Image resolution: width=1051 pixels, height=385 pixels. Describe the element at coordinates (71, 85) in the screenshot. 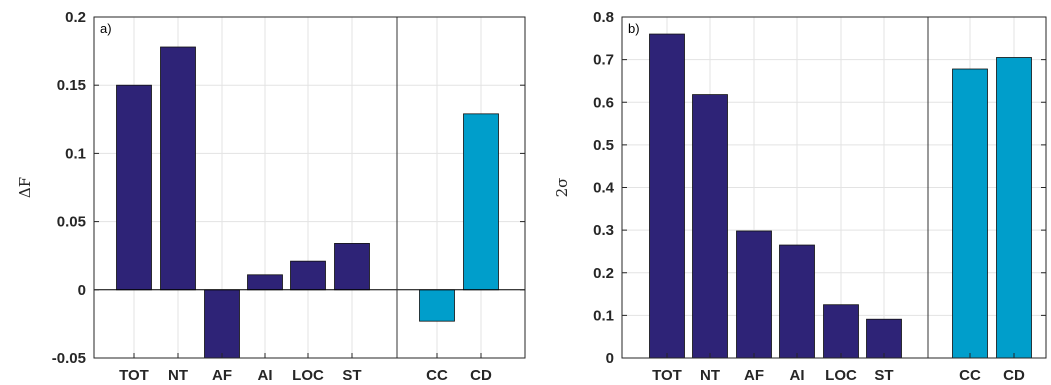

I see `y-tick-label: 0.15` at that location.